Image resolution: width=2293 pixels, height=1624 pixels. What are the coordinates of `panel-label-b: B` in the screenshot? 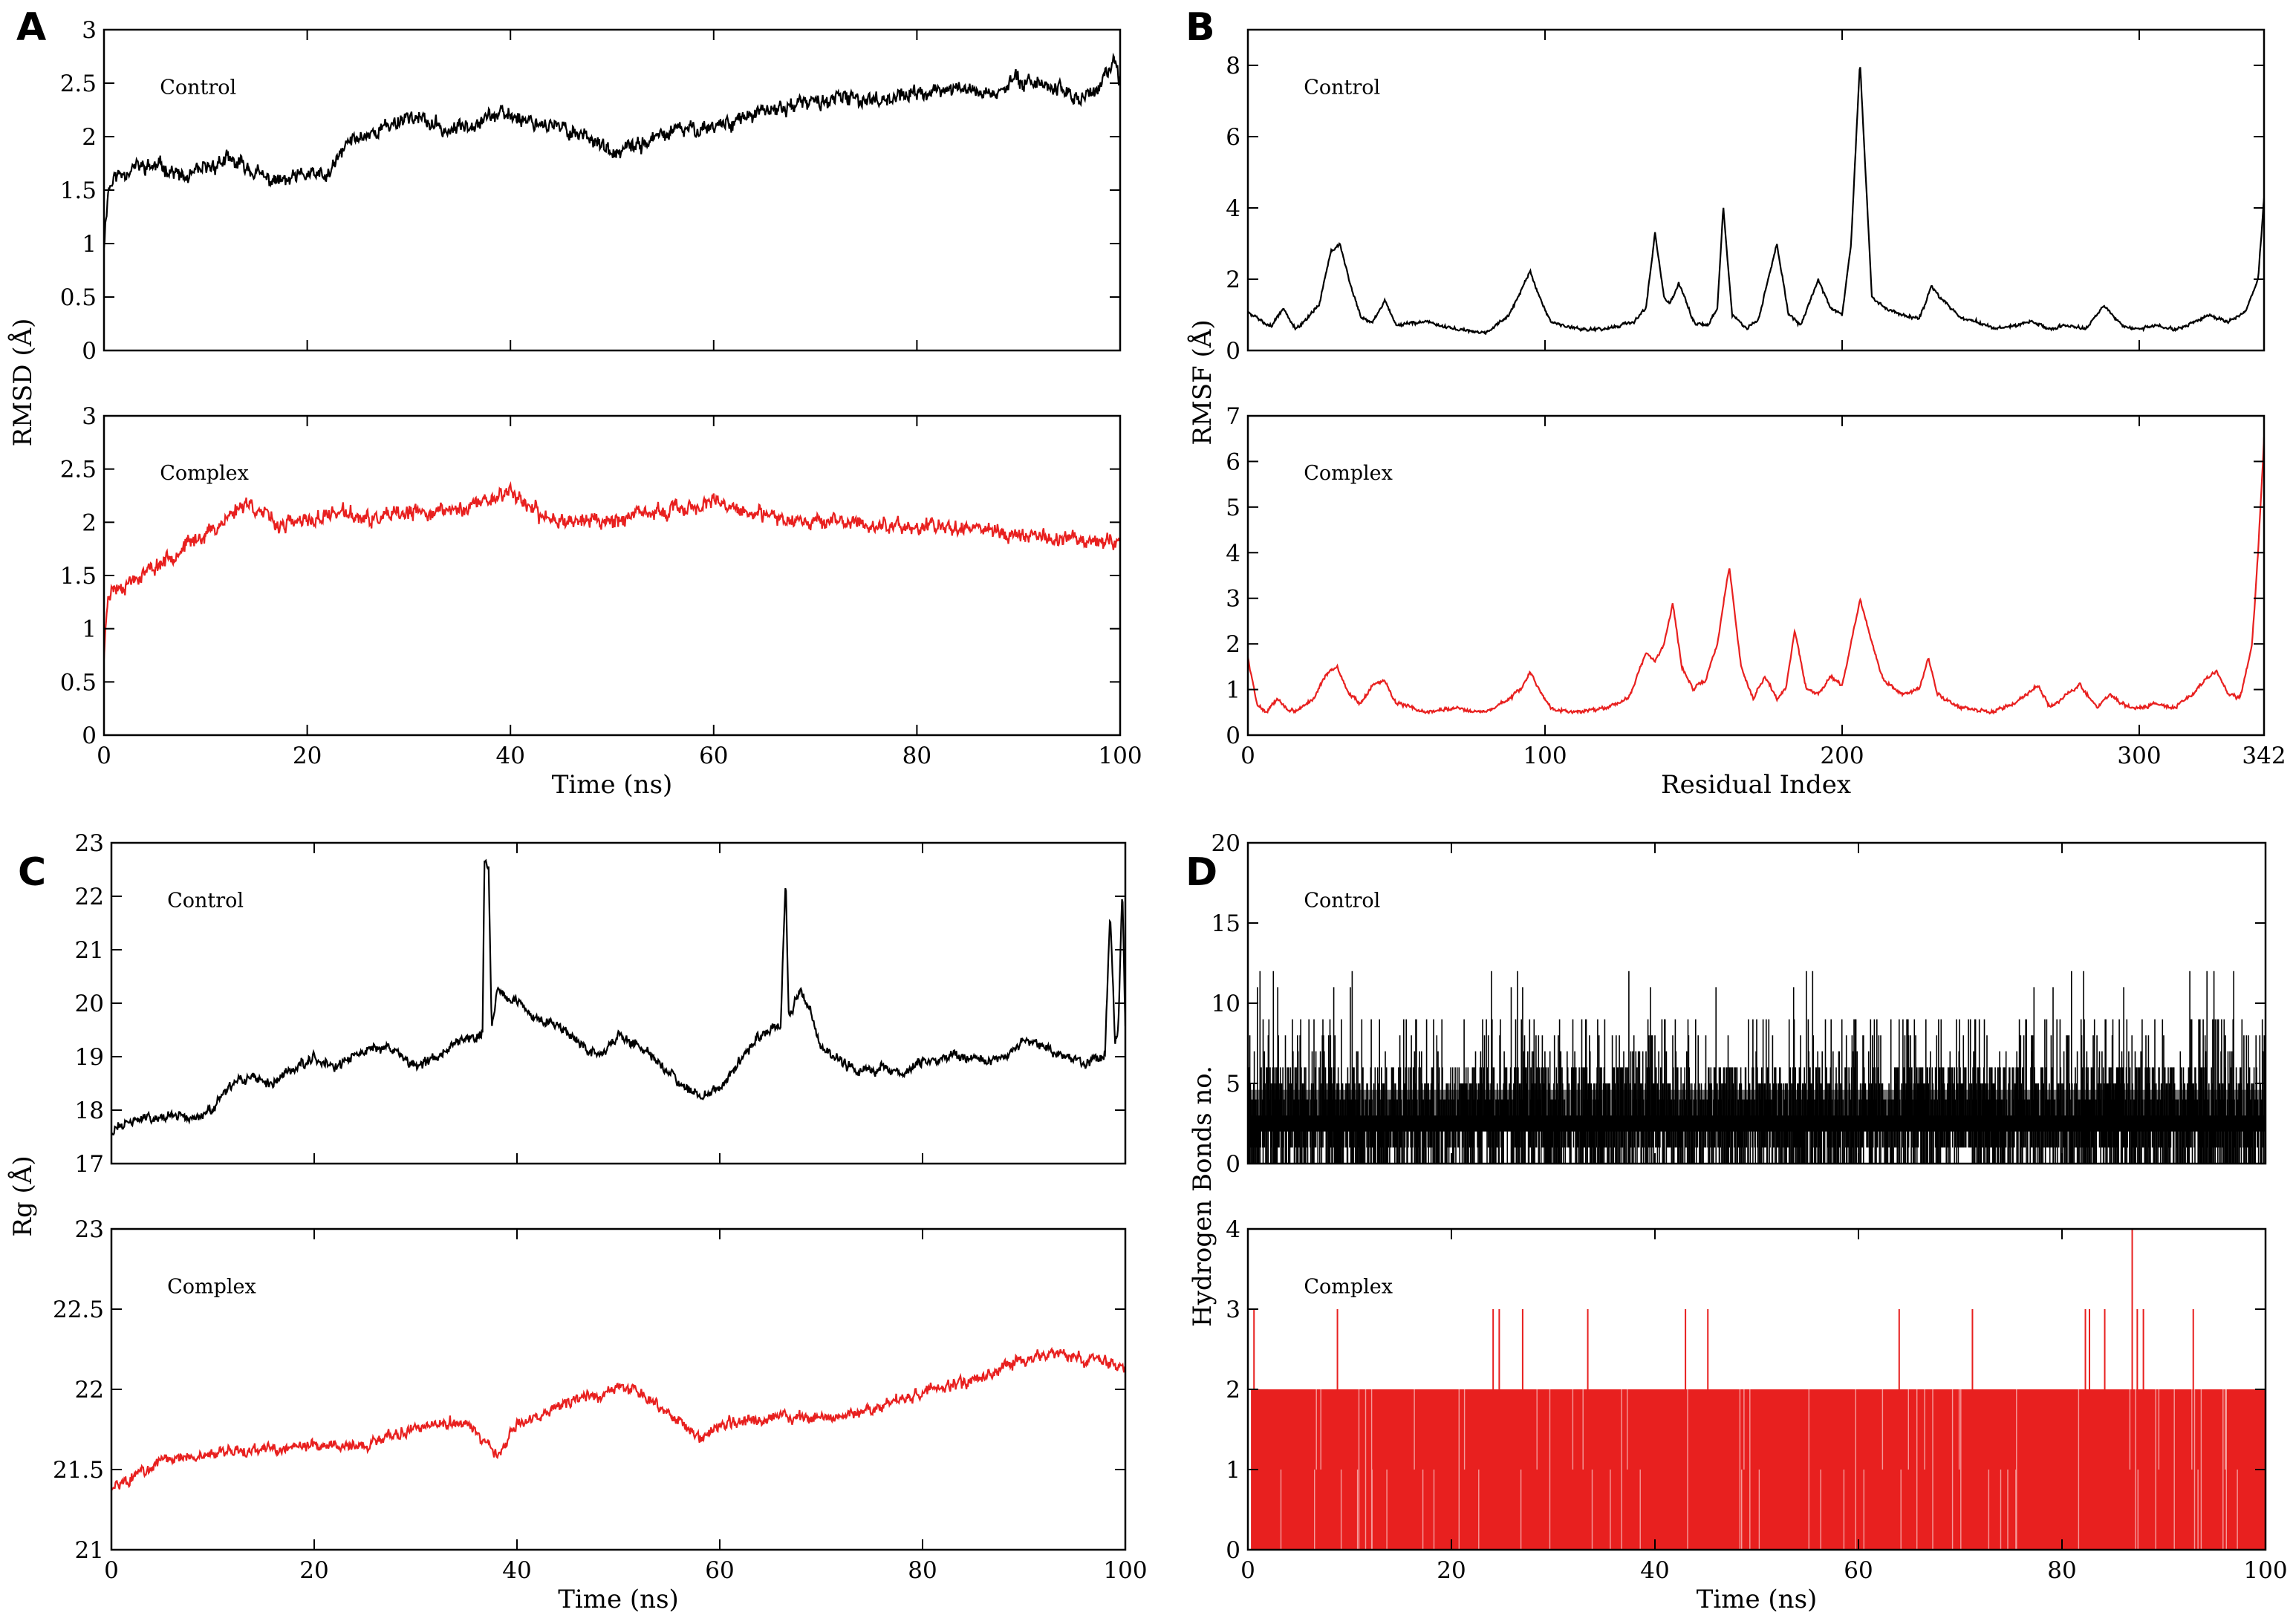 It's located at (1200, 27).